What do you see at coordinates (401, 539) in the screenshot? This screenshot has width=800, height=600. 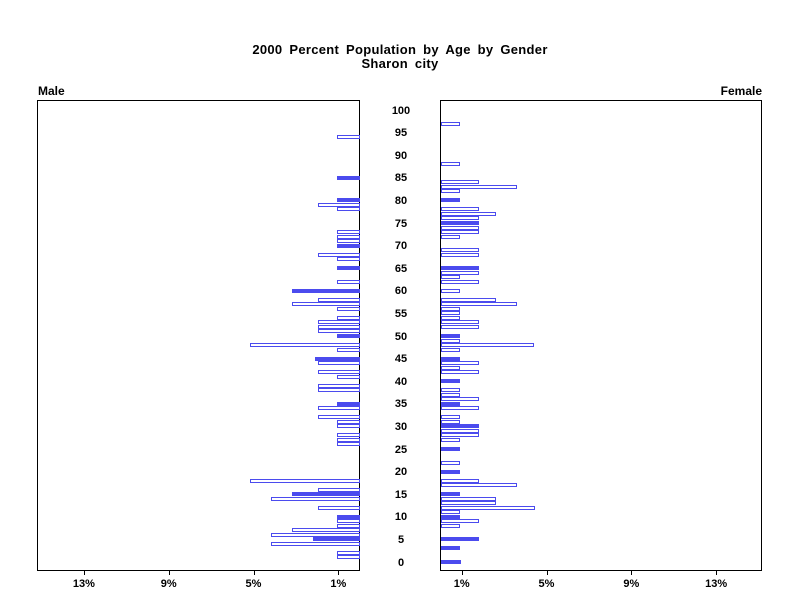 I see `age-label-5: 5` at bounding box center [401, 539].